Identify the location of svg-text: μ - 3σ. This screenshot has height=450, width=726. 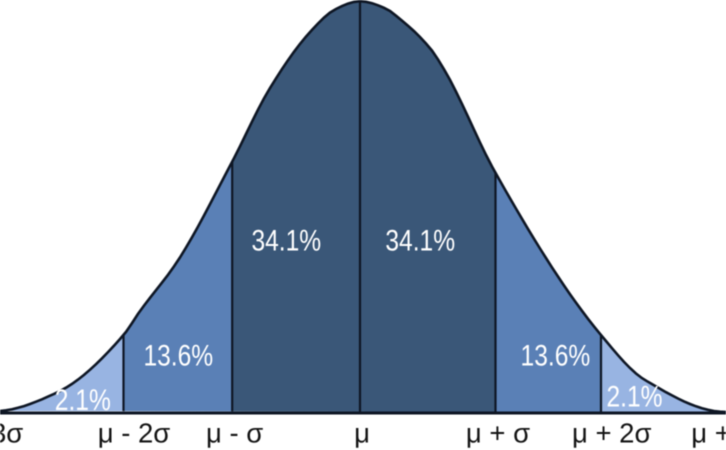
(11, 433).